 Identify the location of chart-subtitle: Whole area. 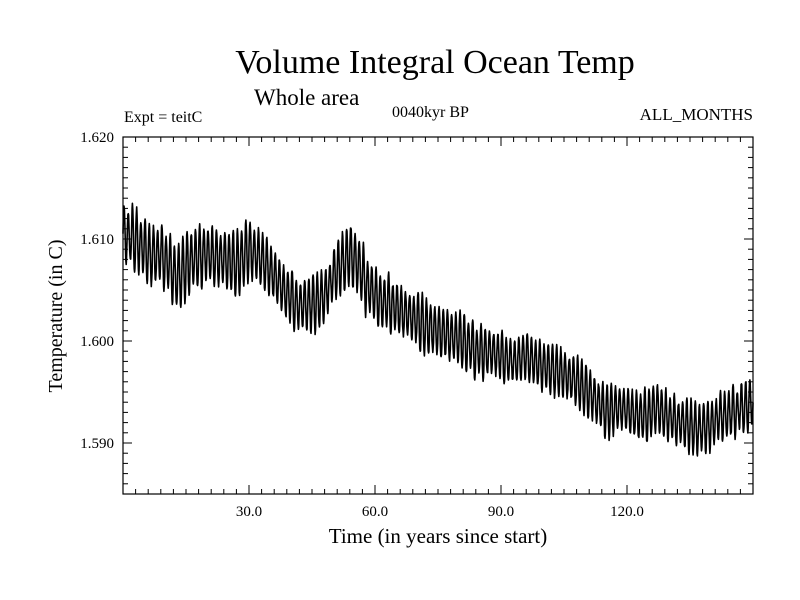
(307, 97).